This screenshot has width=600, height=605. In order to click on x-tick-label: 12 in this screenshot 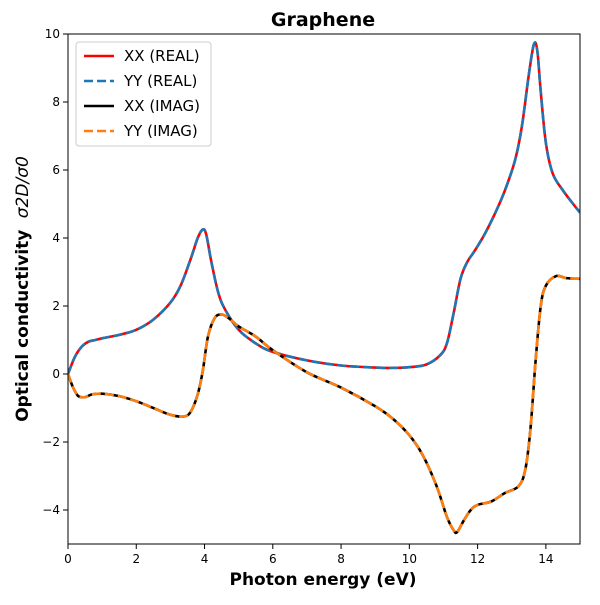, I will do `click(477, 559)`.